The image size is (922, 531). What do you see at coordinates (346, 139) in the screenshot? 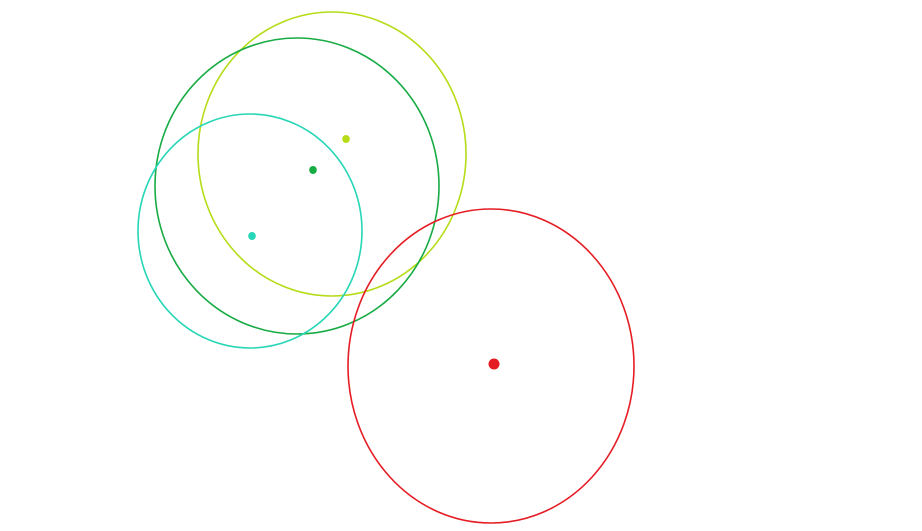
I see `circle-lime-center` at bounding box center [346, 139].